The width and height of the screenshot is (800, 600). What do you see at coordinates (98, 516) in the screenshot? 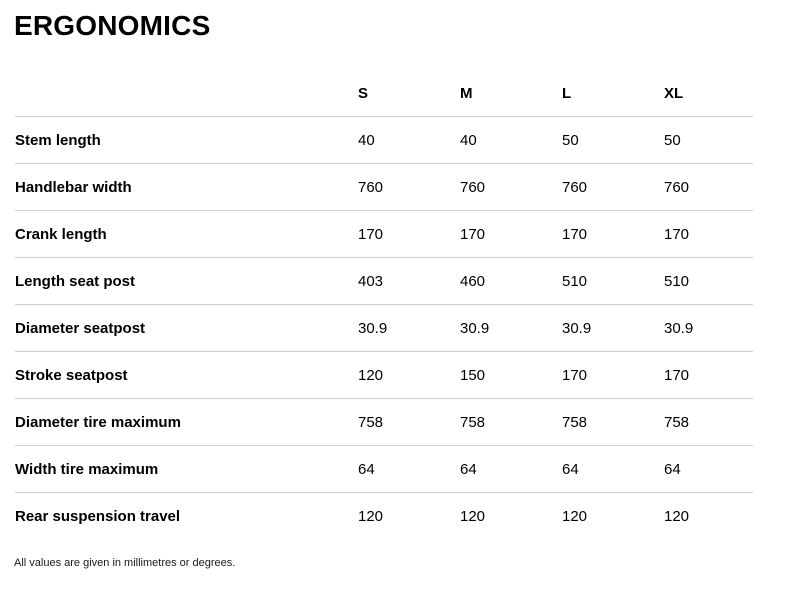
I see `row-label: Rear suspension travel` at bounding box center [98, 516].